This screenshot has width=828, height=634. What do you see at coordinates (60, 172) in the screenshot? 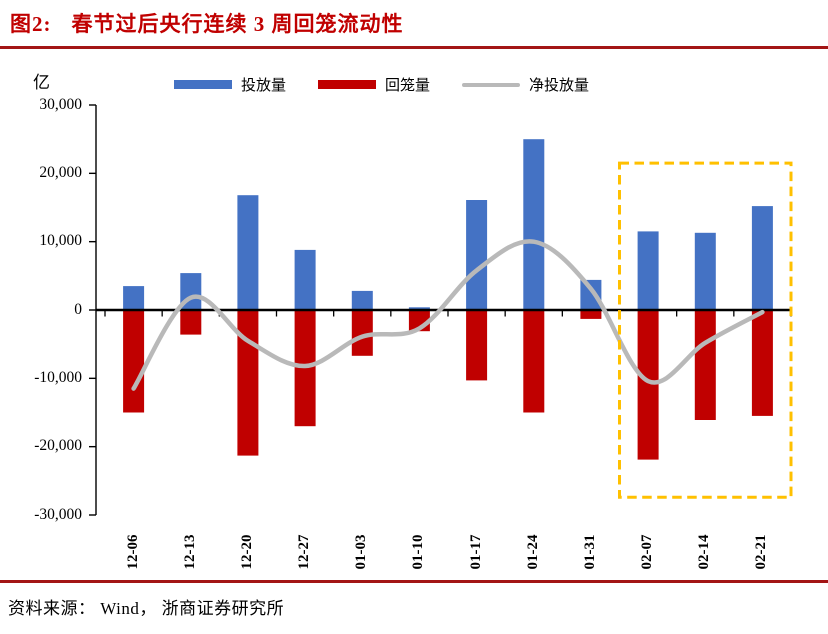
I see `y-axis-tick-label: 20,000` at bounding box center [60, 172].